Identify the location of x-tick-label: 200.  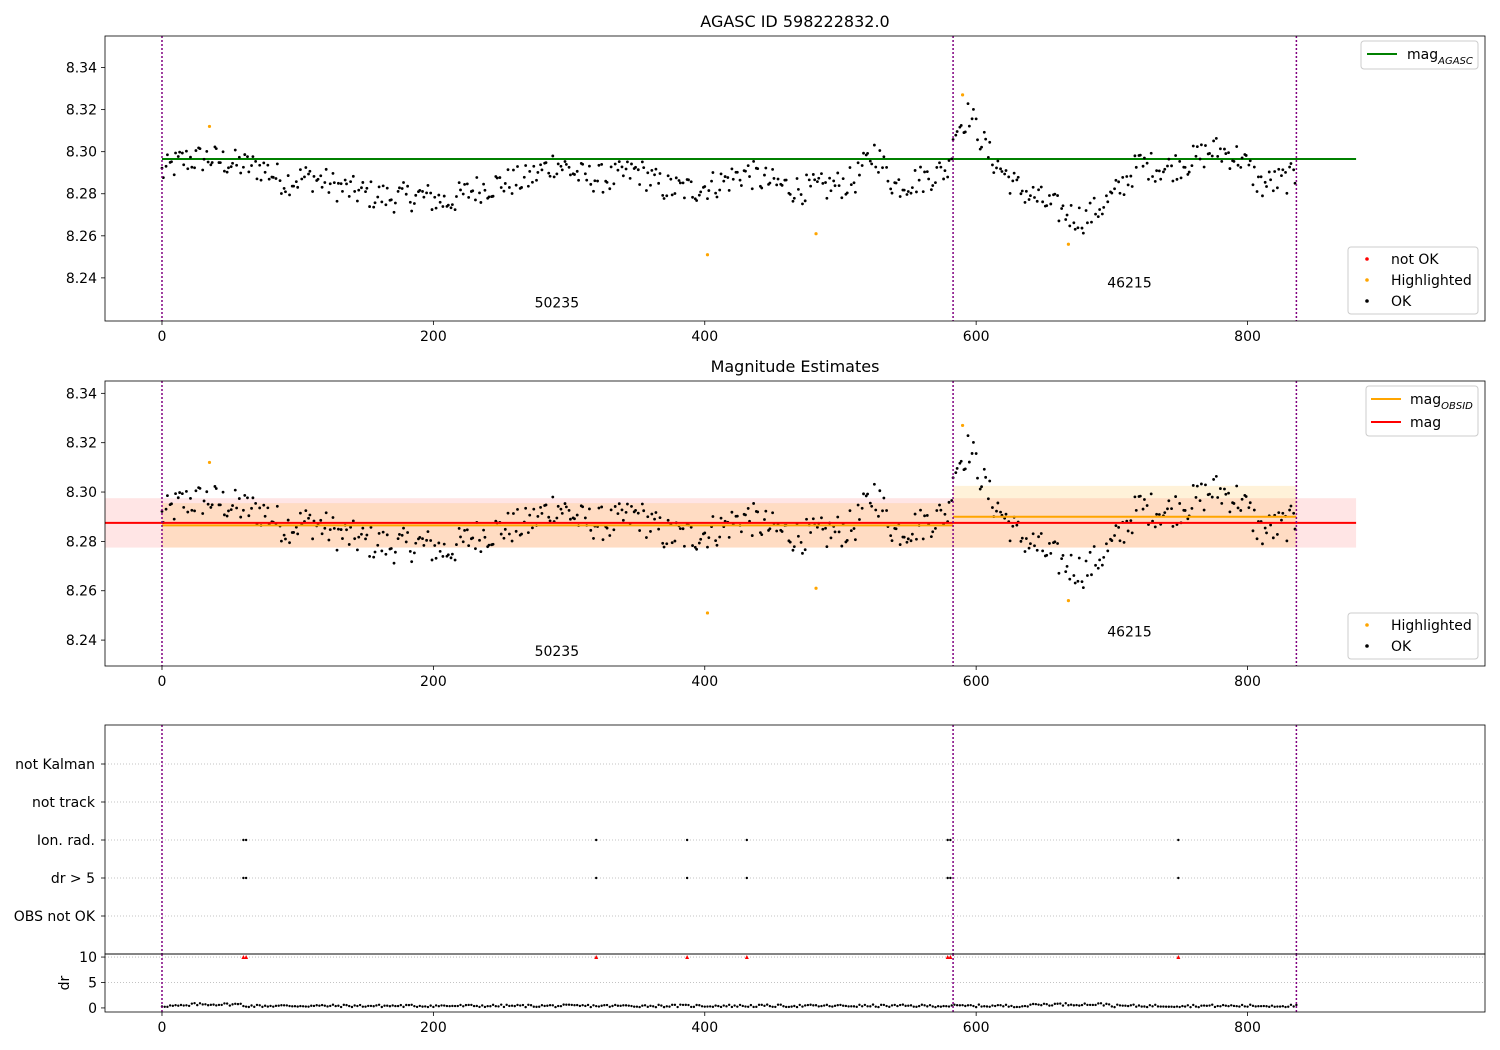
(433, 1028).